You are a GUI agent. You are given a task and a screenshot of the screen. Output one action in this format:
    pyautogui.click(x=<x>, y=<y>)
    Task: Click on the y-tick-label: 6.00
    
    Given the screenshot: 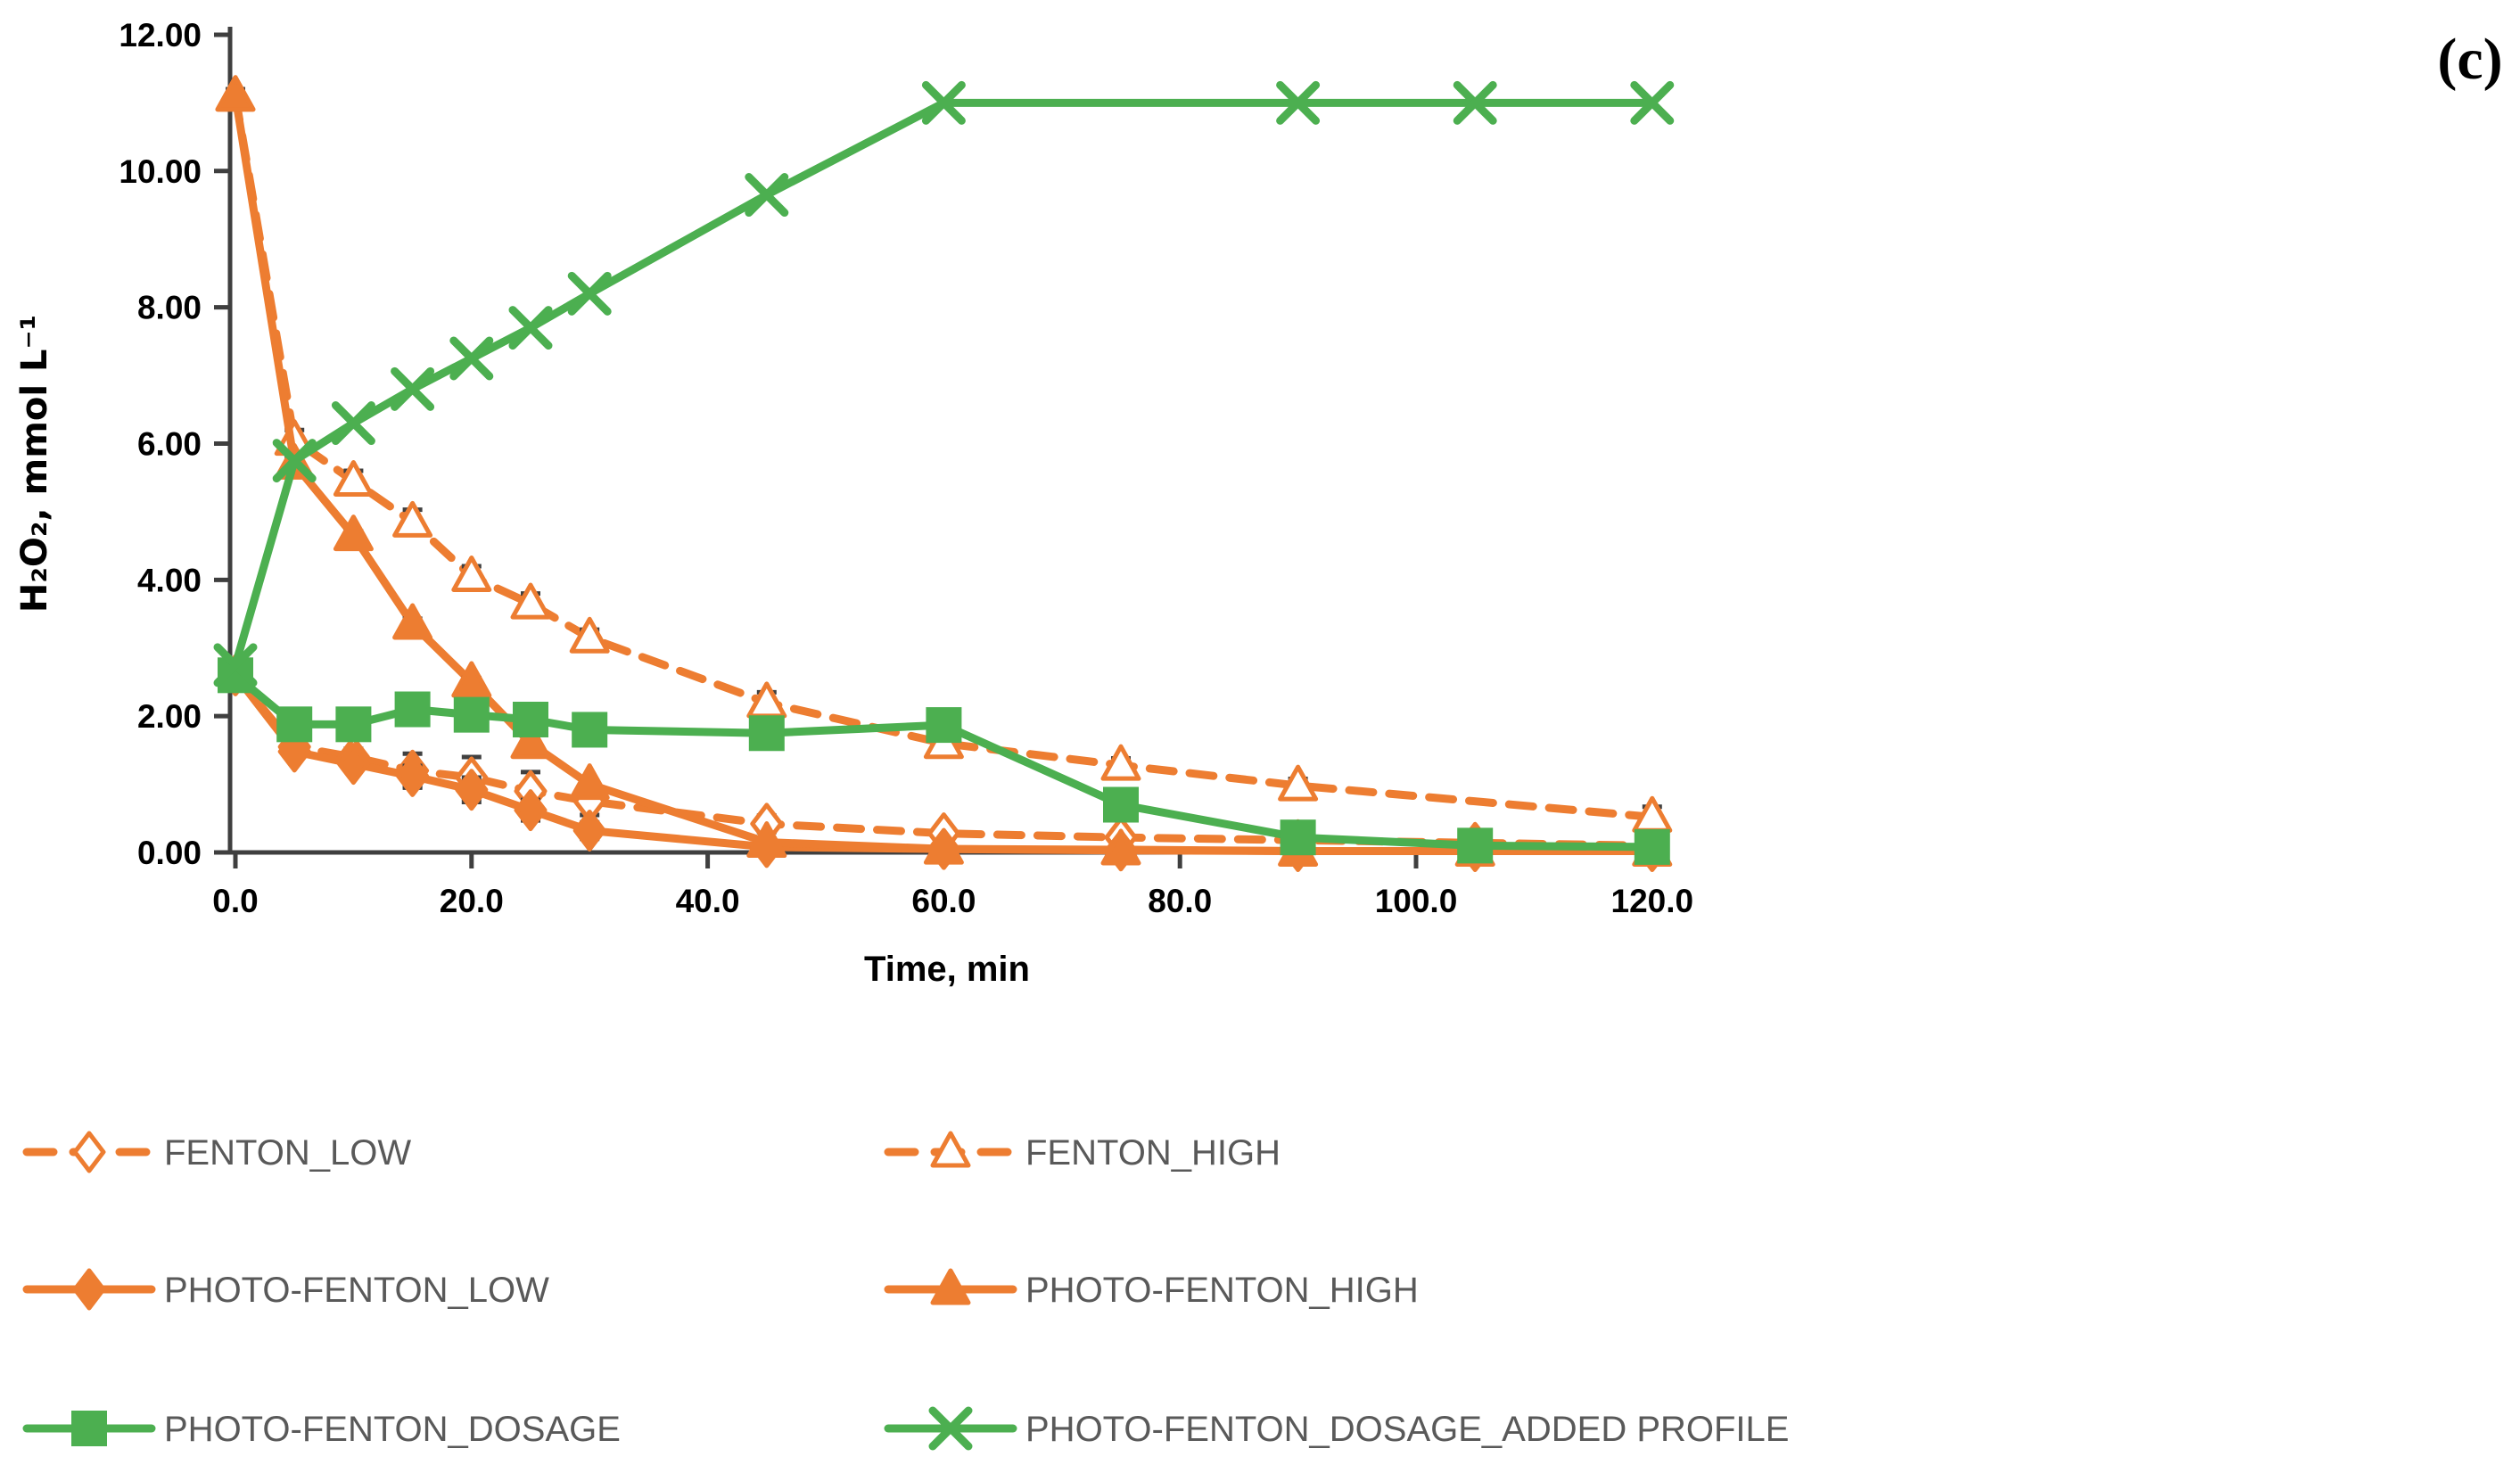 What is the action you would take?
    pyautogui.click(x=169, y=443)
    